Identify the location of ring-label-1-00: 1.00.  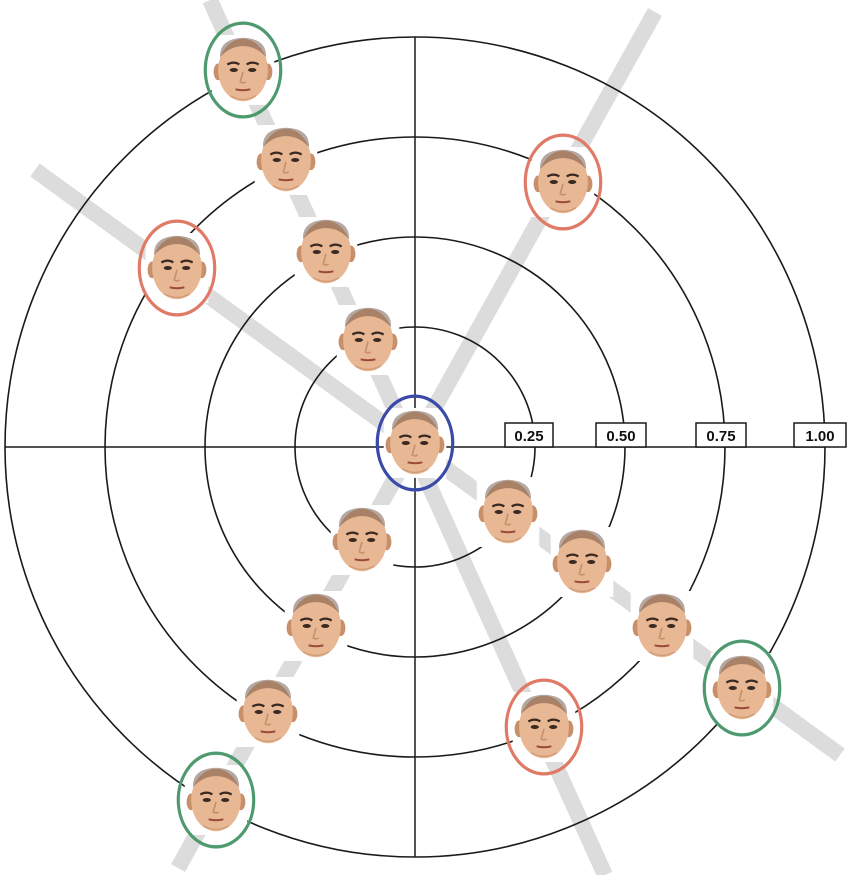
(820, 435).